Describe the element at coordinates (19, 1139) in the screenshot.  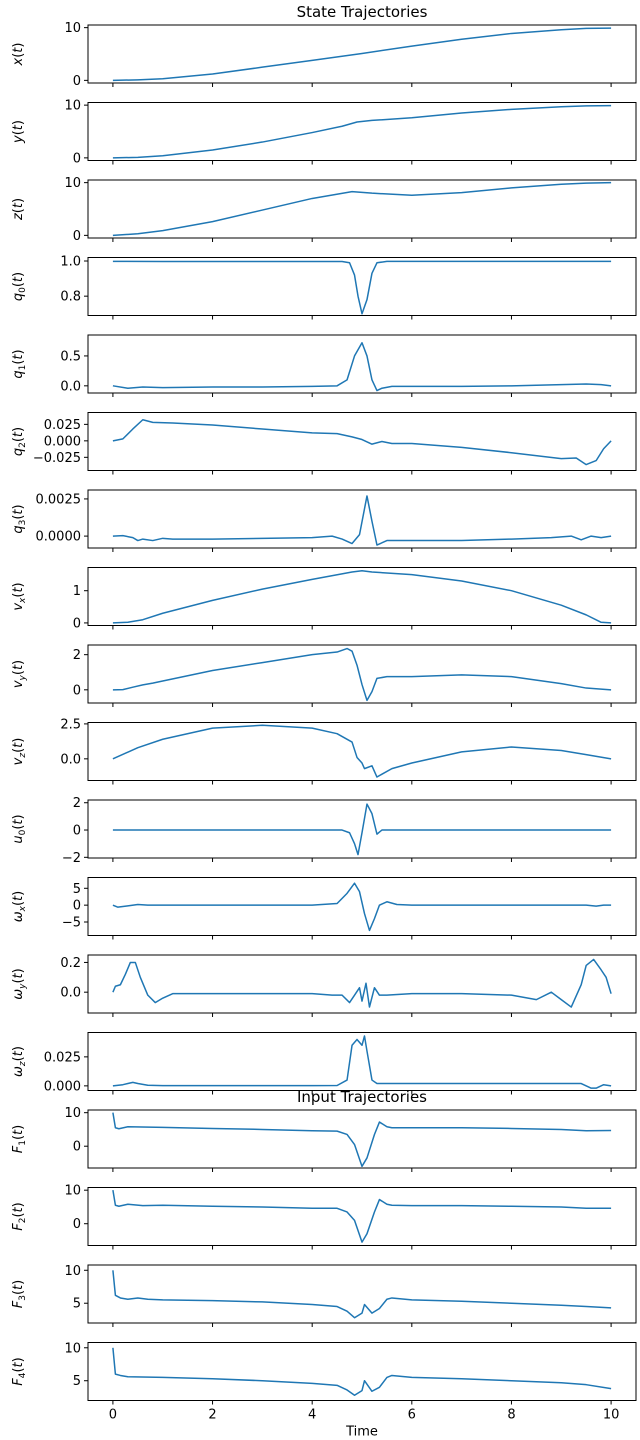
I see `ylabel-14: F1(t)` at that location.